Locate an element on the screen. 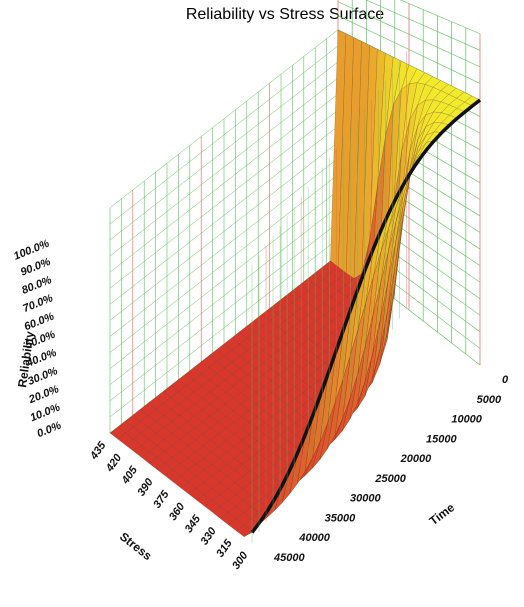  stress-tick-label: 360 is located at coordinates (177, 511).